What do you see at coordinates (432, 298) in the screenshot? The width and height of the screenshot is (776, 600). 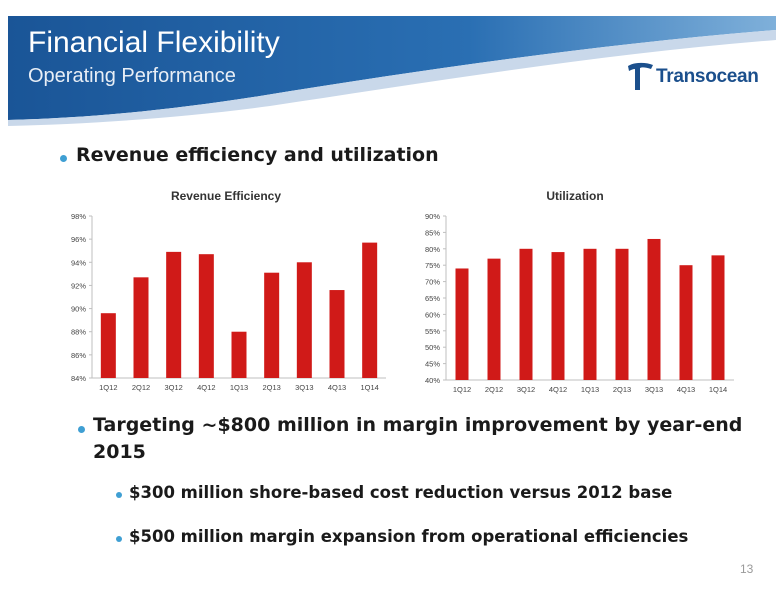 I see `y-tick-label: 65%` at bounding box center [432, 298].